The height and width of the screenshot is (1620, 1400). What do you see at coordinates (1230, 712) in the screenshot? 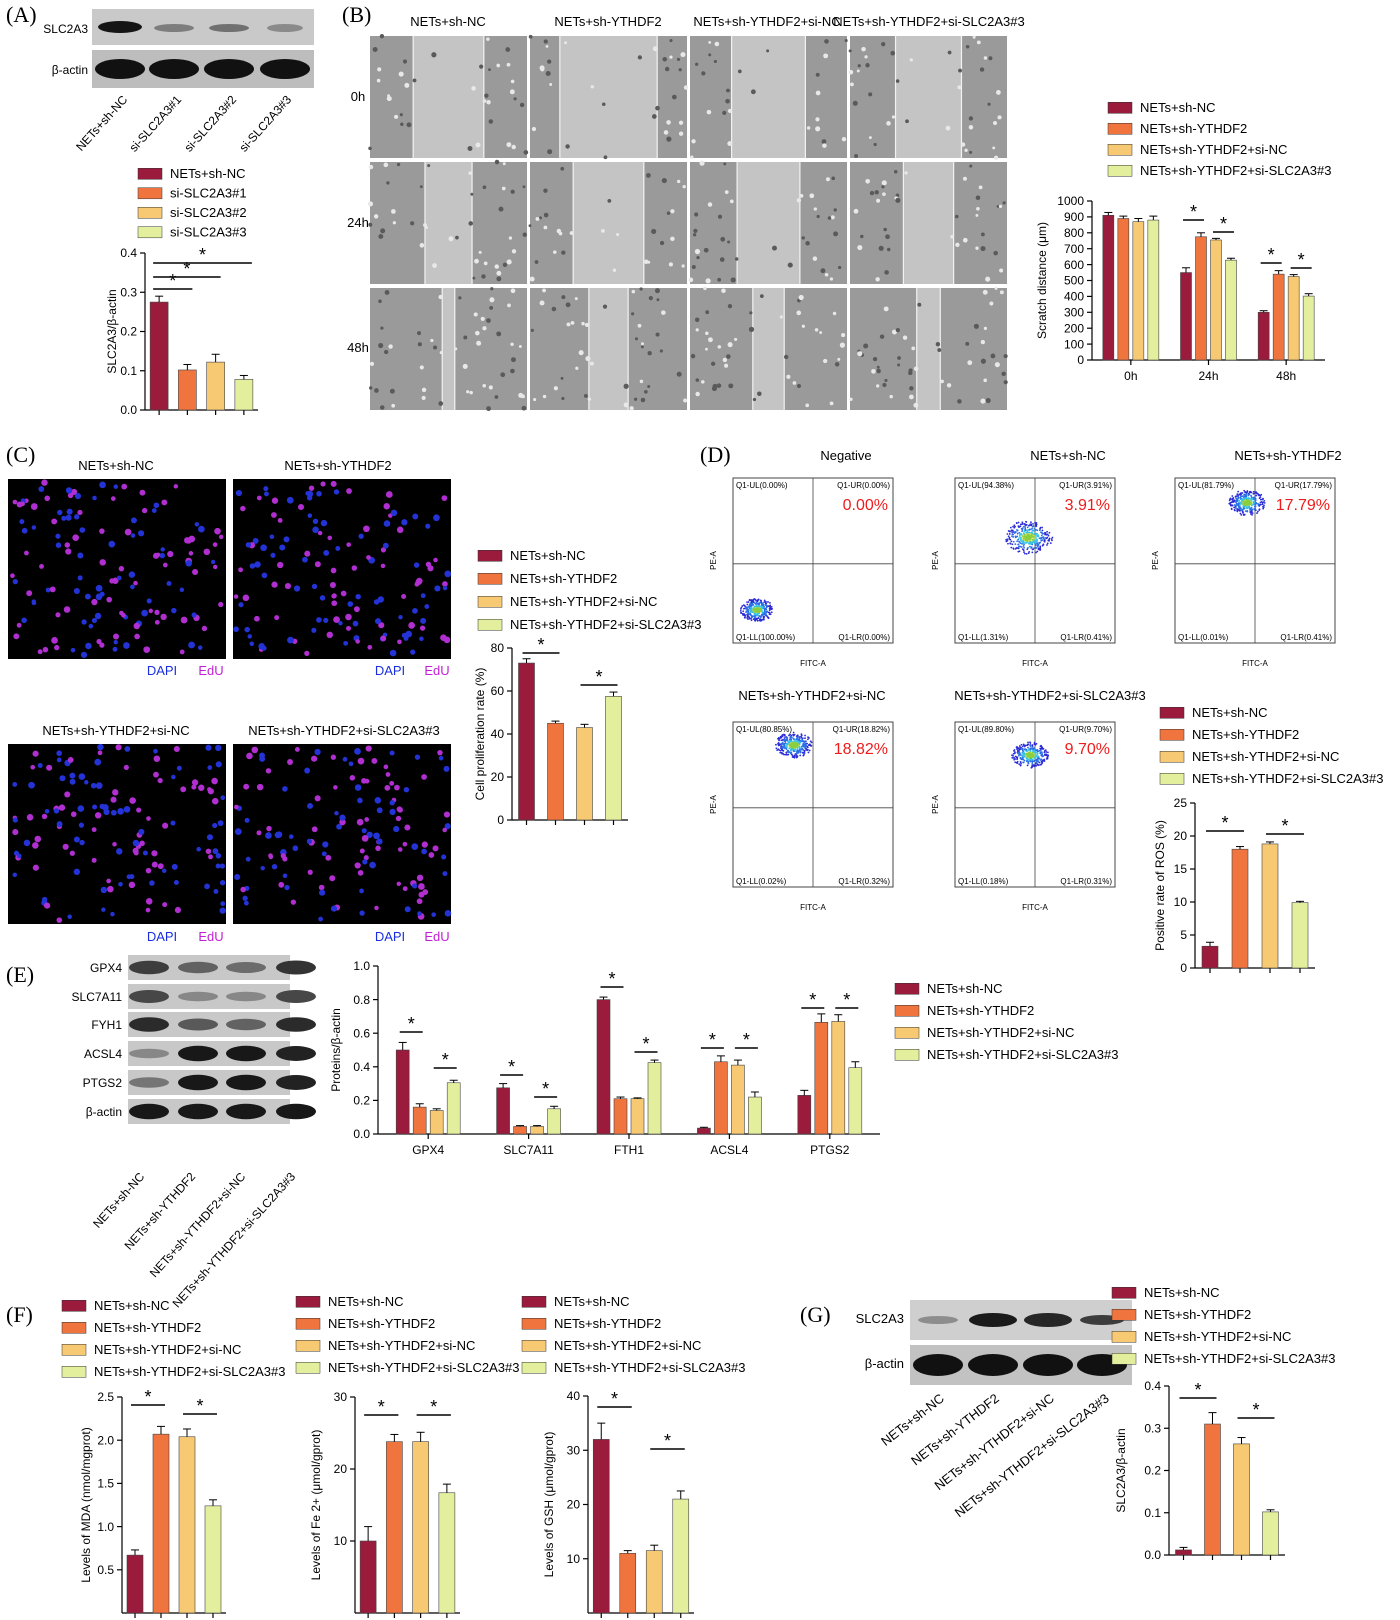
I see `legend-label: NETs+sh-NC` at bounding box center [1230, 712].